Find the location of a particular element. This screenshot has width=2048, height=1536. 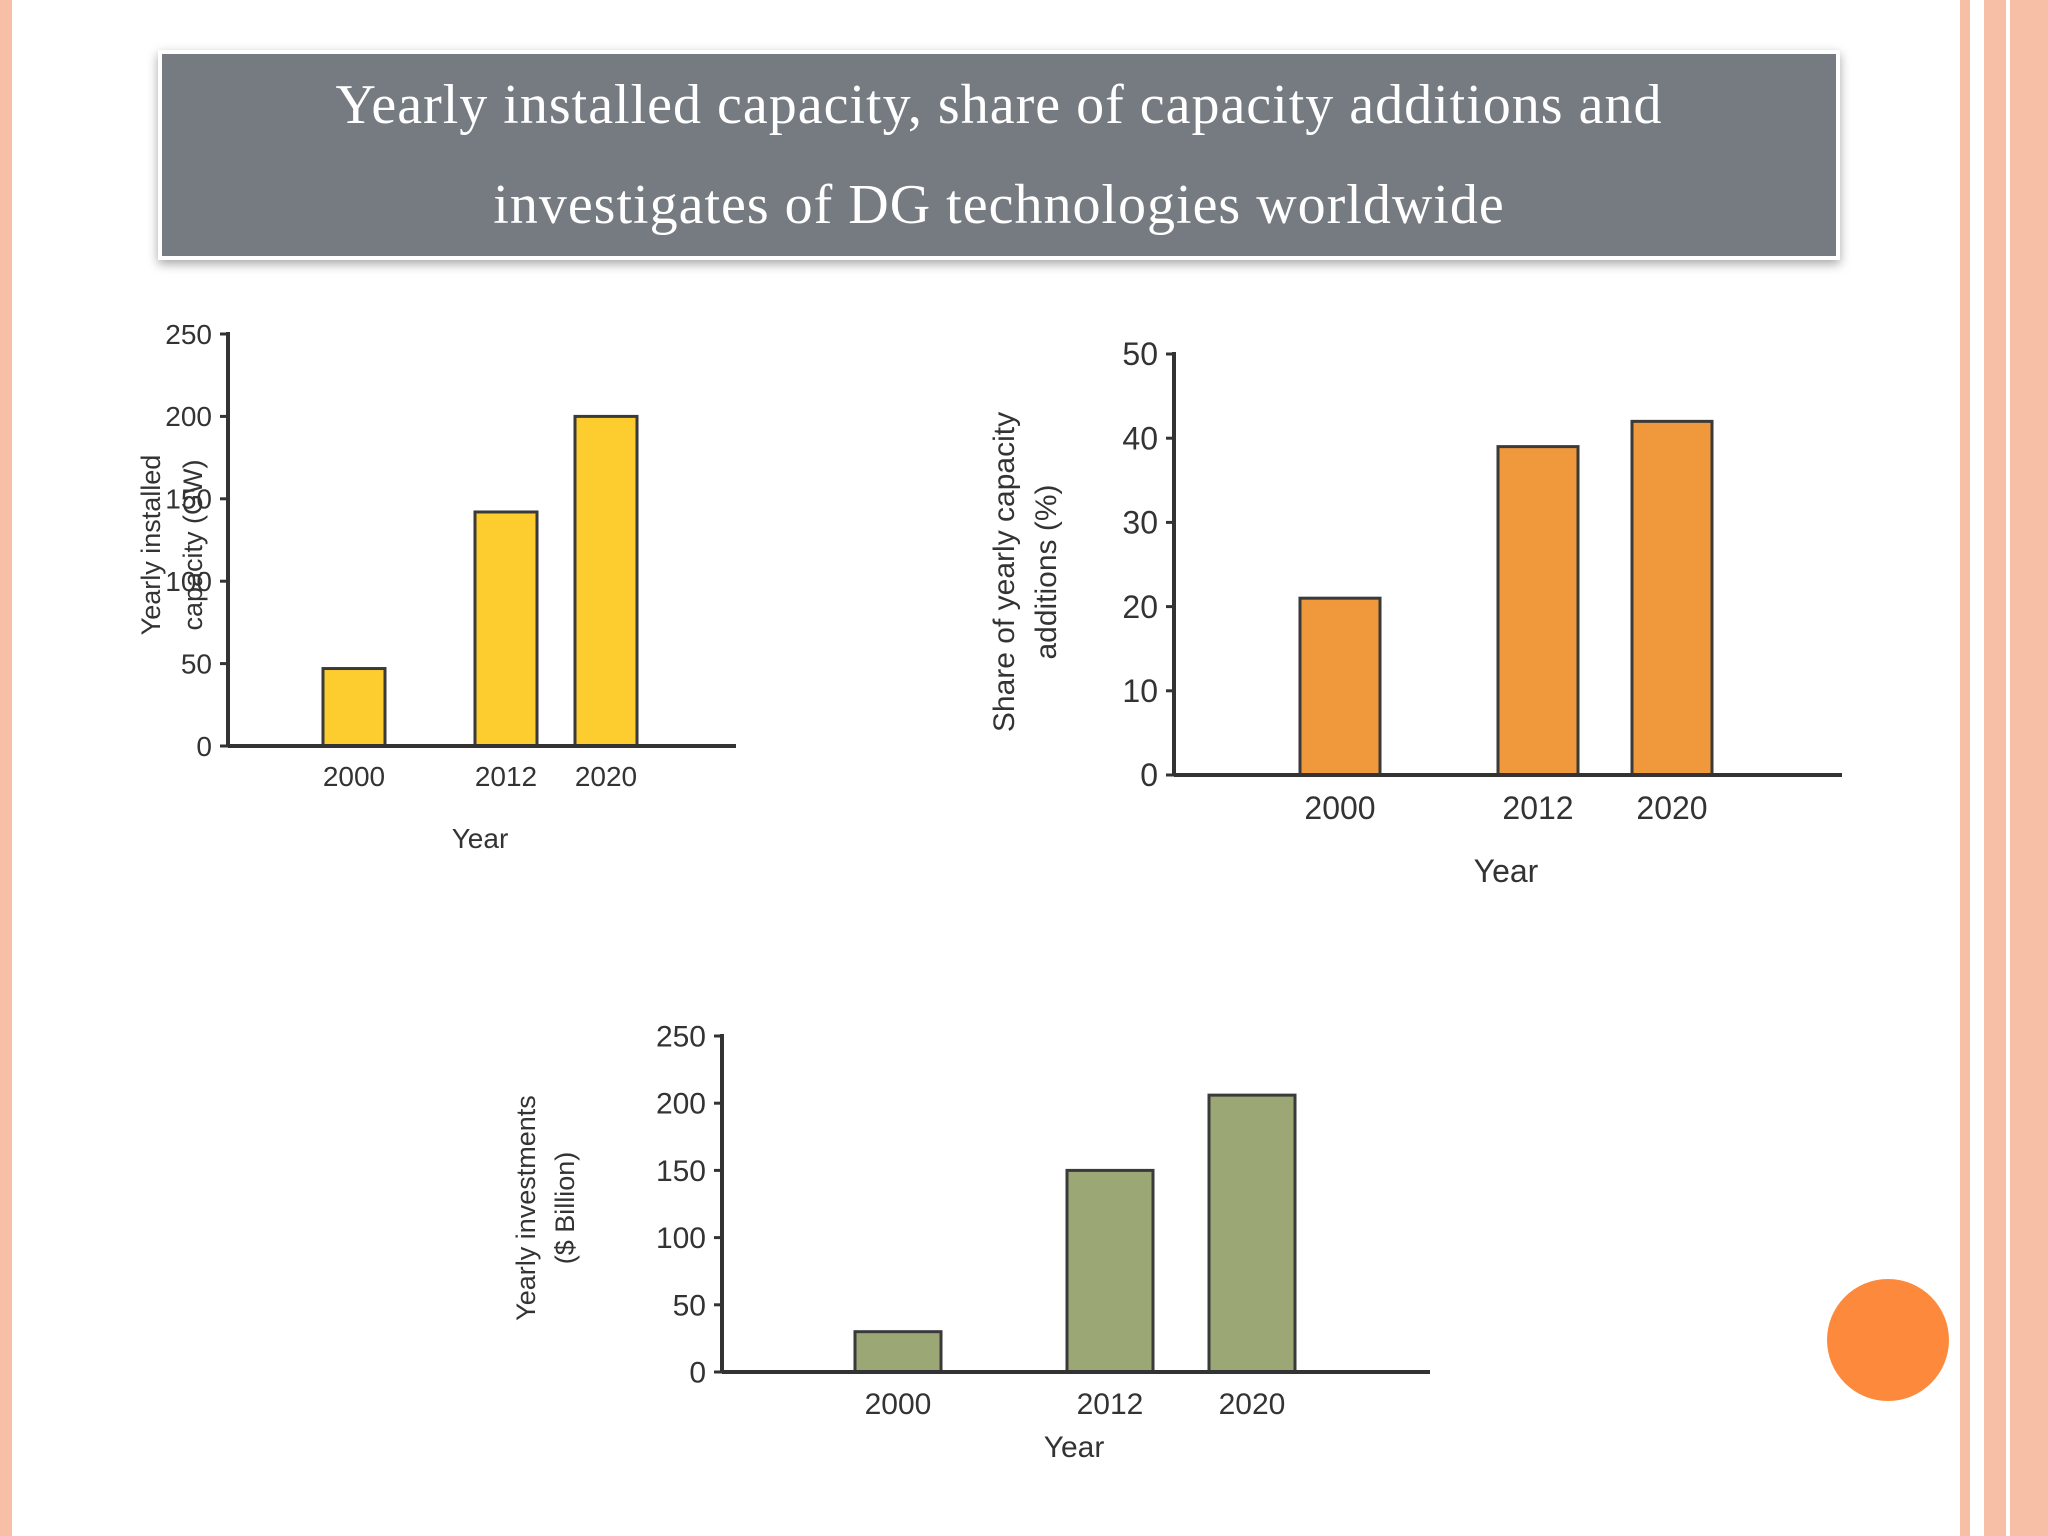

chart1-ylabel-line1: Yearly installed is located at coordinates (151, 545).